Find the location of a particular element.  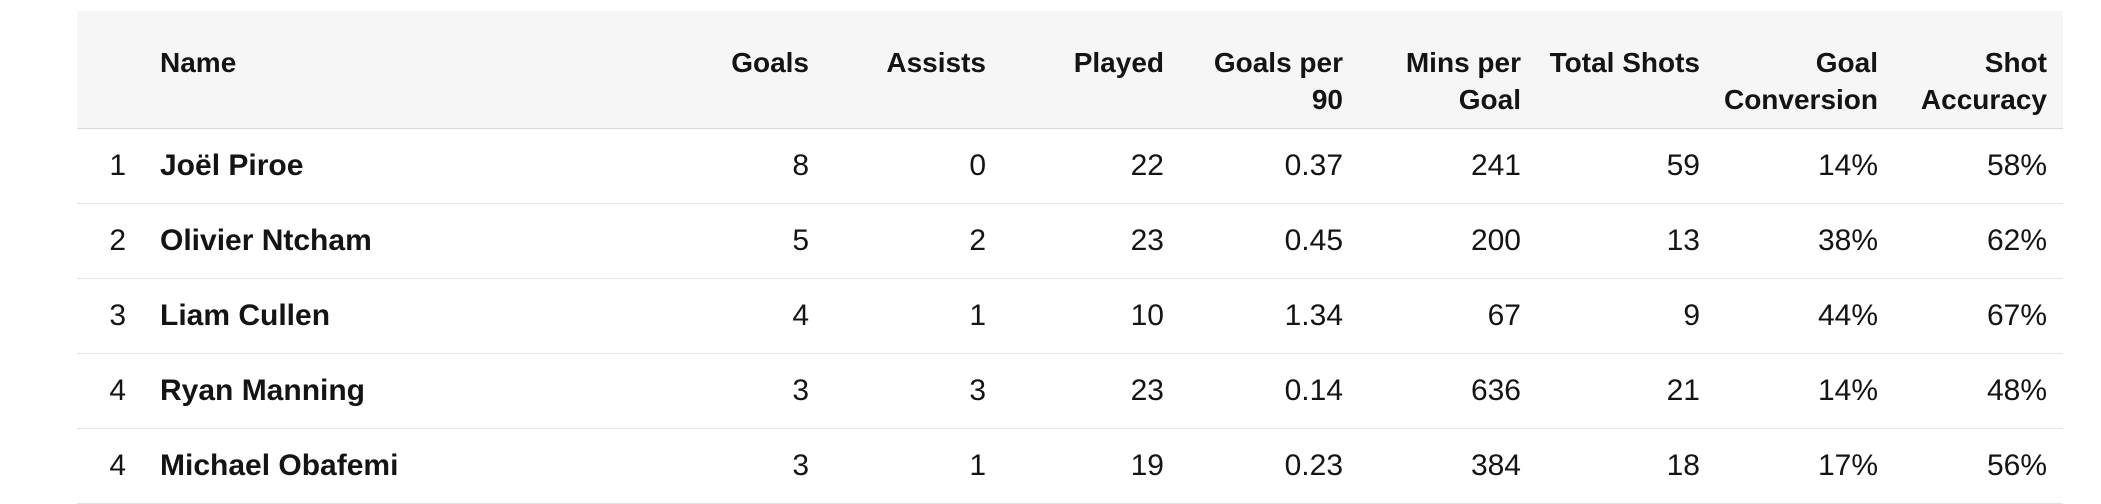

column-header-assists: Assists is located at coordinates (936, 62).